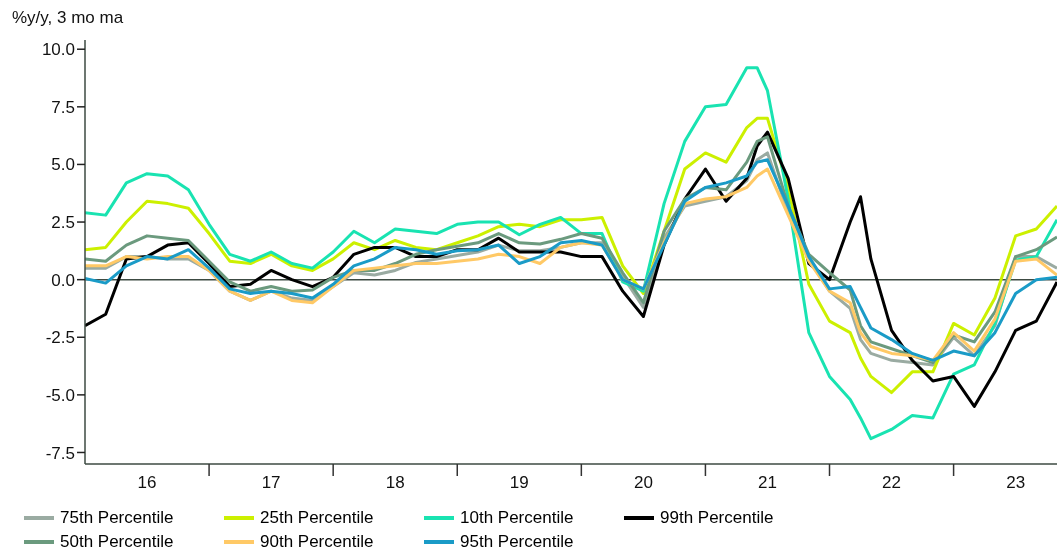  What do you see at coordinates (519, 482) in the screenshot?
I see `x-tick-label: 19` at bounding box center [519, 482].